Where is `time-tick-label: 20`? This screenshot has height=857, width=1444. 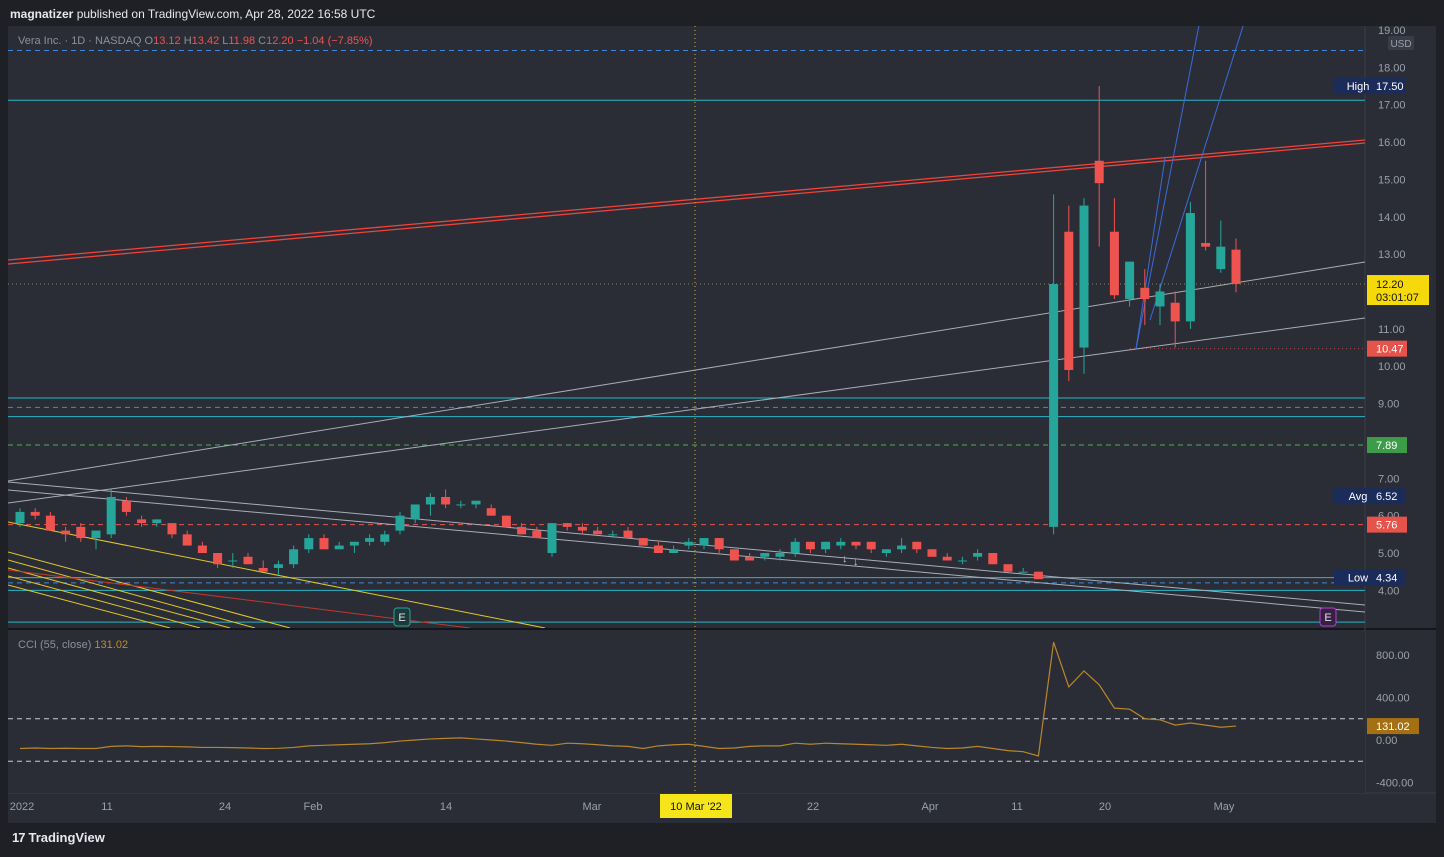
time-tick-label: 20 is located at coordinates (1105, 807).